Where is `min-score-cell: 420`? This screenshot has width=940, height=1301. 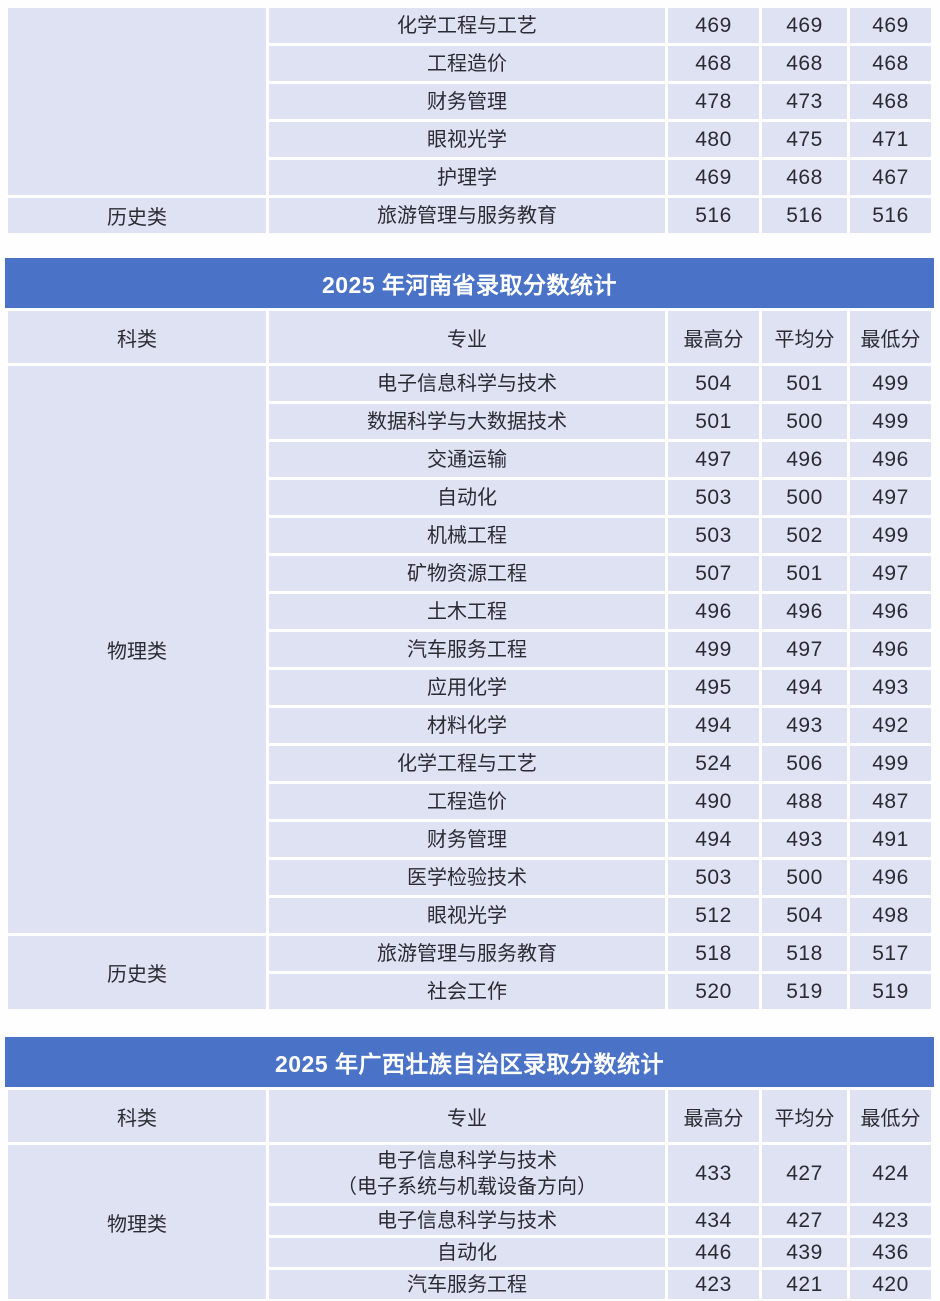
min-score-cell: 420 is located at coordinates (890, 1284).